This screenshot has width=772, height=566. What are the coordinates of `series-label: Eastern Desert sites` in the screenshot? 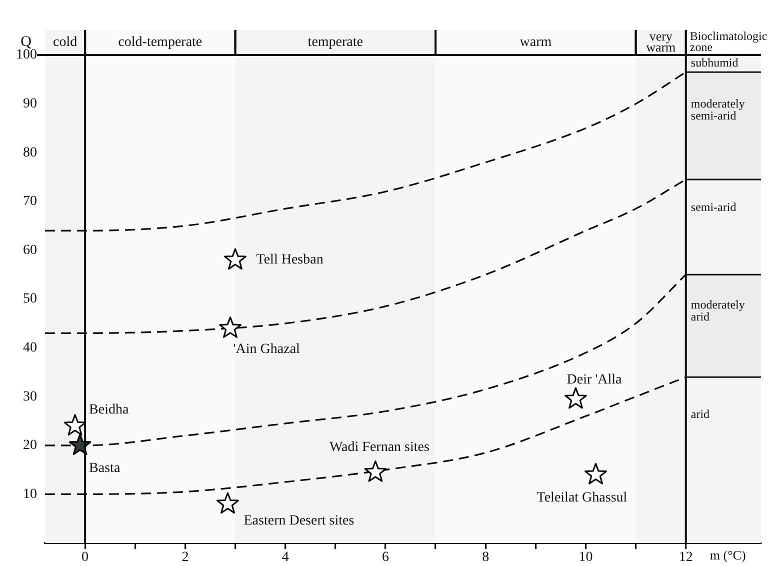 It's located at (299, 521).